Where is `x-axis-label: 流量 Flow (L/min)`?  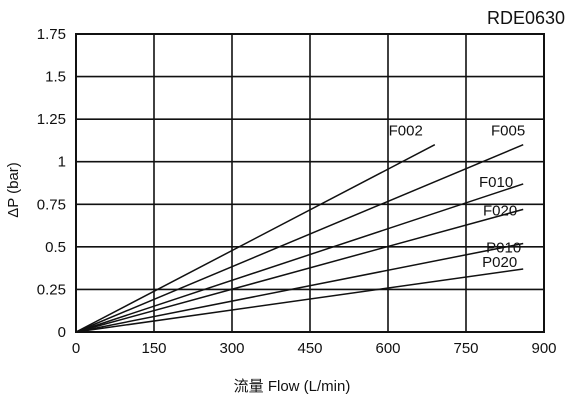
x-axis-label: 流量 Flow (L/min) is located at coordinates (292, 386).